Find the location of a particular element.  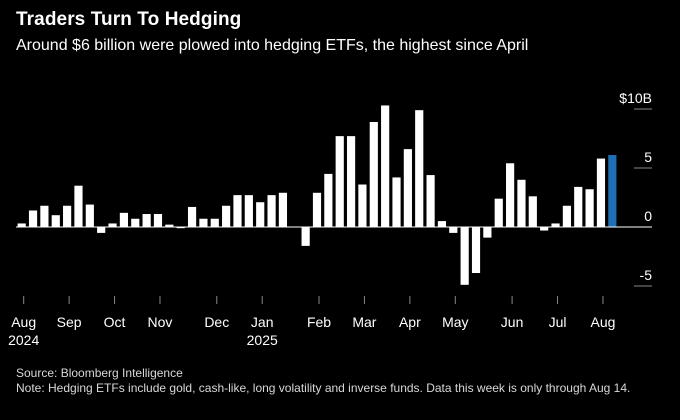

y-tick-label: 0 is located at coordinates (648, 216).